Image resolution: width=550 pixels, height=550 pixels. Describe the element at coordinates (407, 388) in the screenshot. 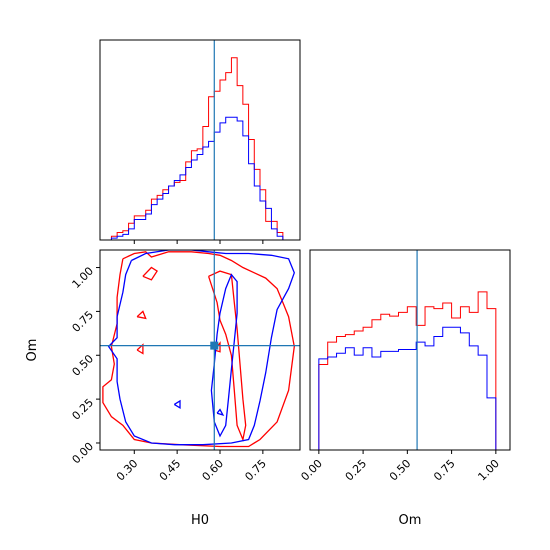

I see `om-hist-blue-series` at that location.